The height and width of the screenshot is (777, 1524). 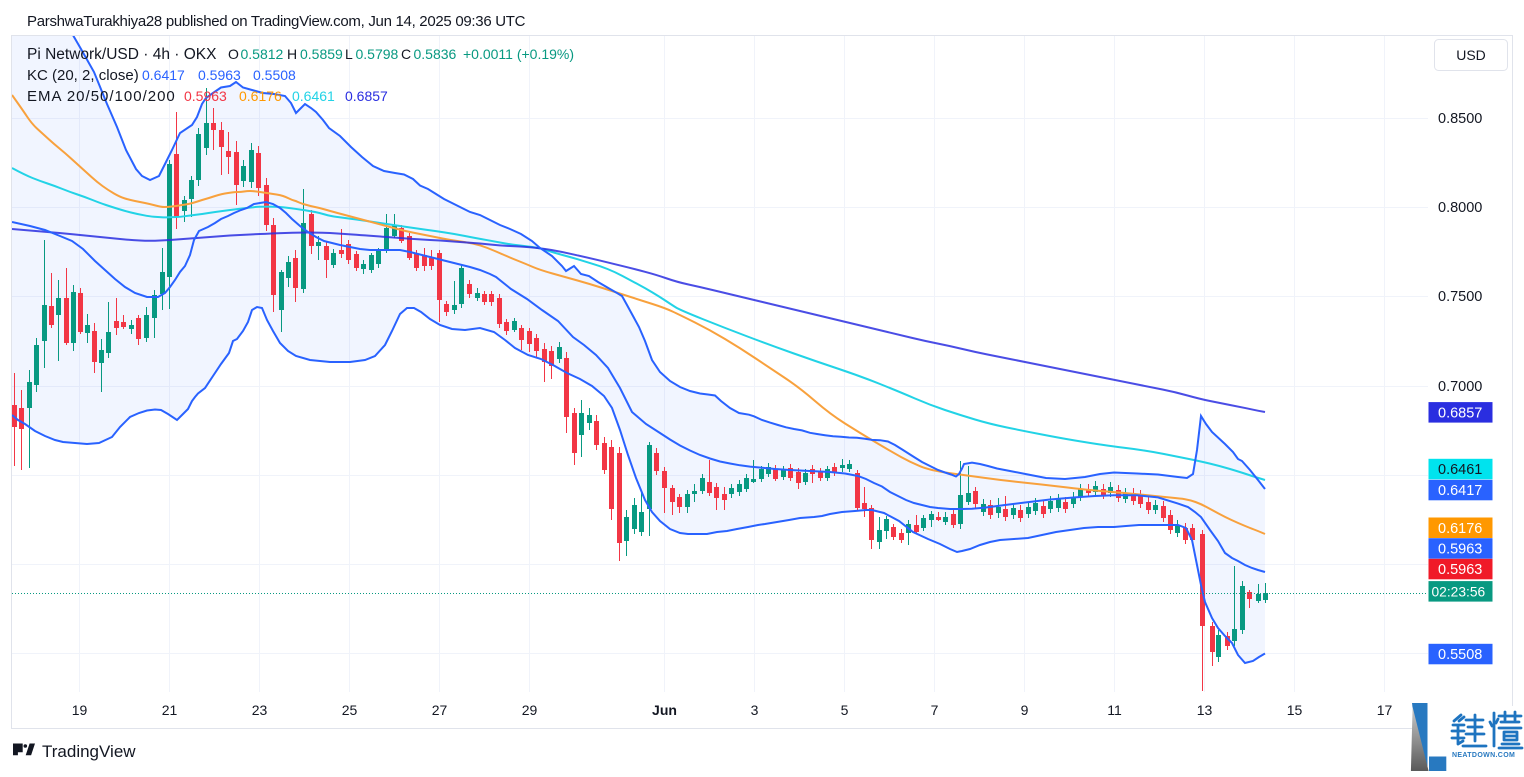 I want to click on svg-text: TradingView, so click(x=89, y=751).